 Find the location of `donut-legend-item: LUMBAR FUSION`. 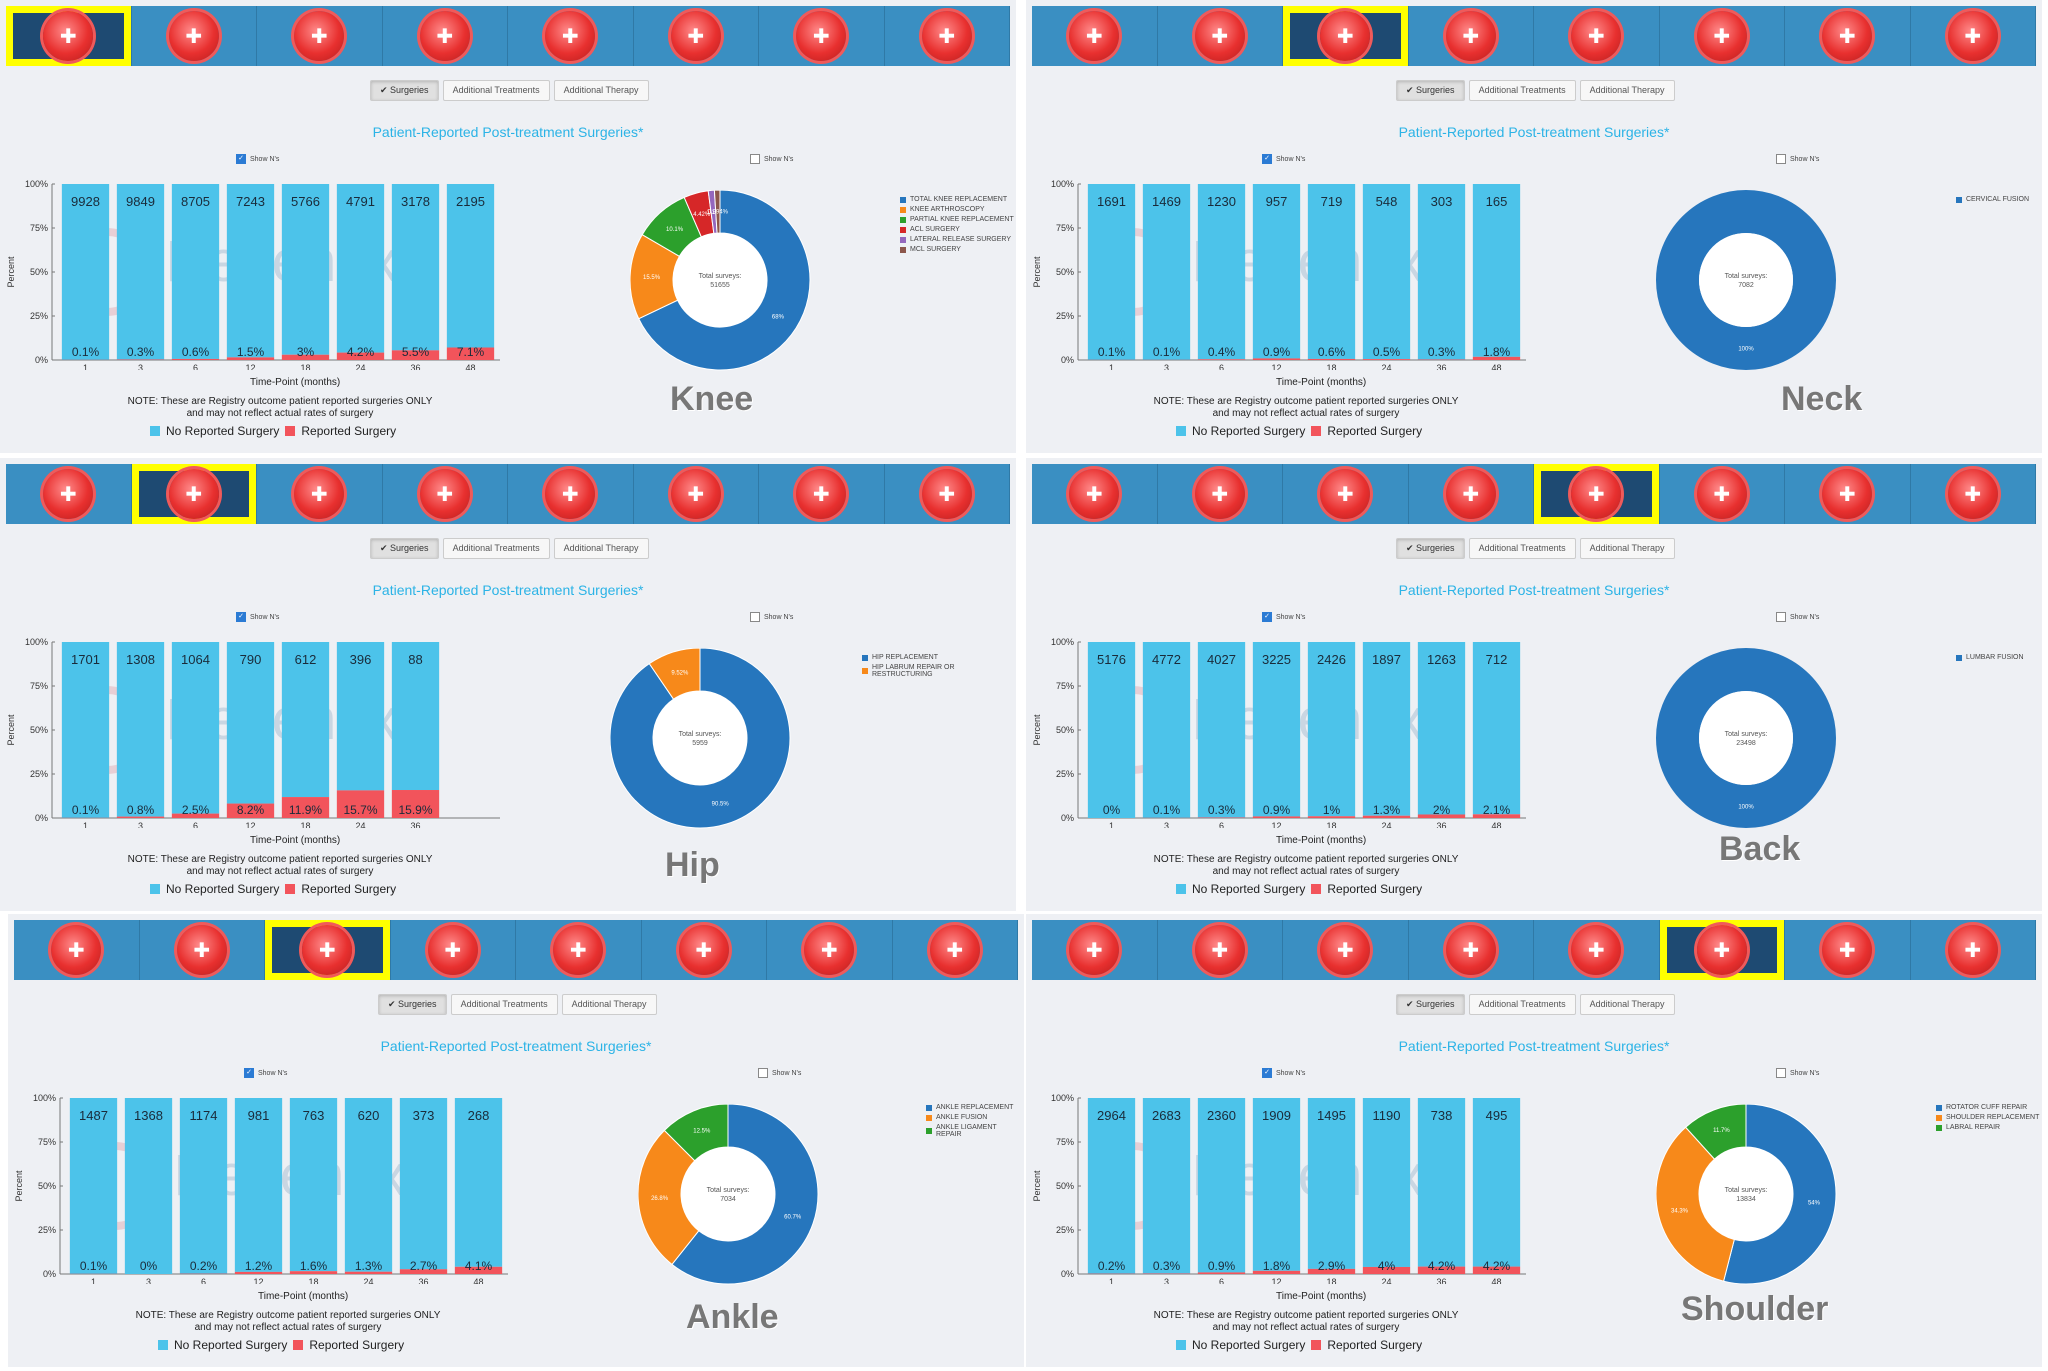

donut-legend-item: LUMBAR FUSION is located at coordinates (1990, 657).